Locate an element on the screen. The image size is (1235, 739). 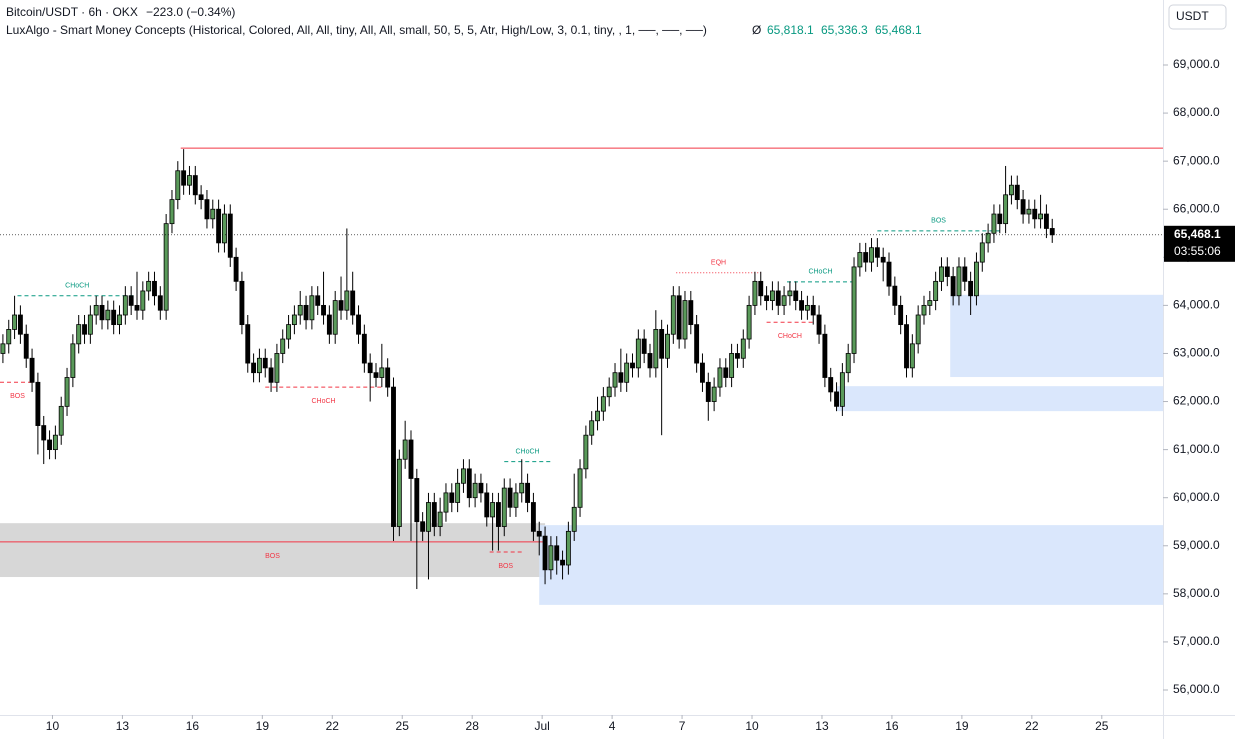
currency-button is located at coordinates (1197, 17).